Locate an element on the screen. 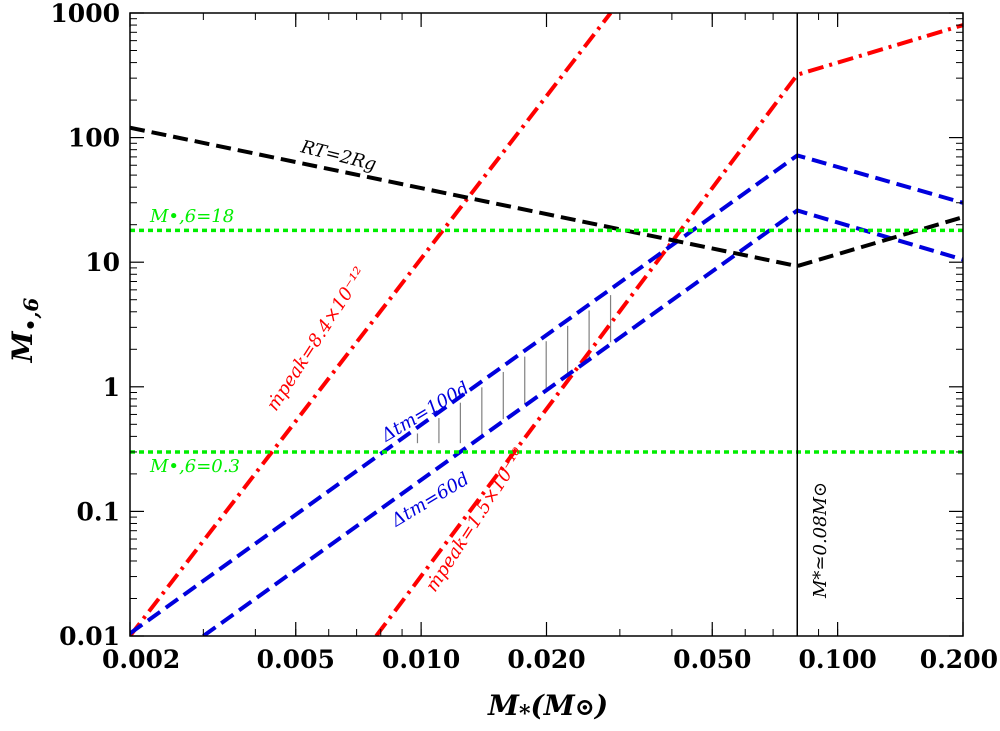 The width and height of the screenshot is (1000, 731). y-tick-label: 0.01 is located at coordinates (89, 636).